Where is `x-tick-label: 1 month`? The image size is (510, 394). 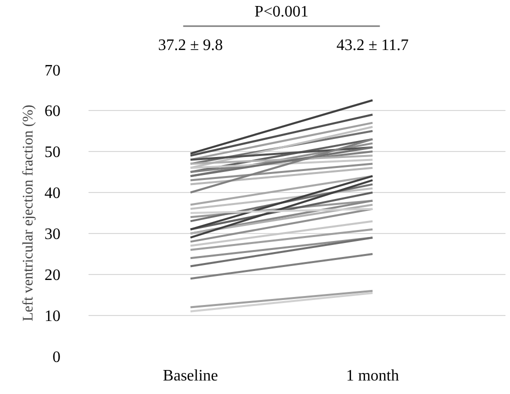
x-tick-label: 1 month is located at coordinates (373, 376).